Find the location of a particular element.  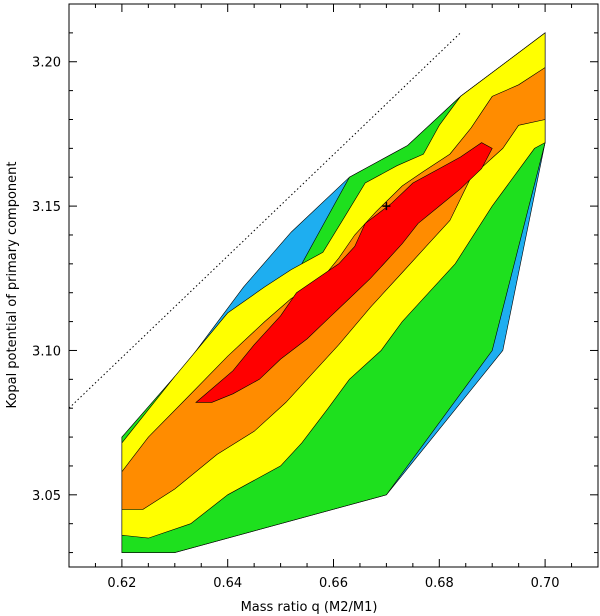

y-tick-label: 3.15 is located at coordinates (46, 207).